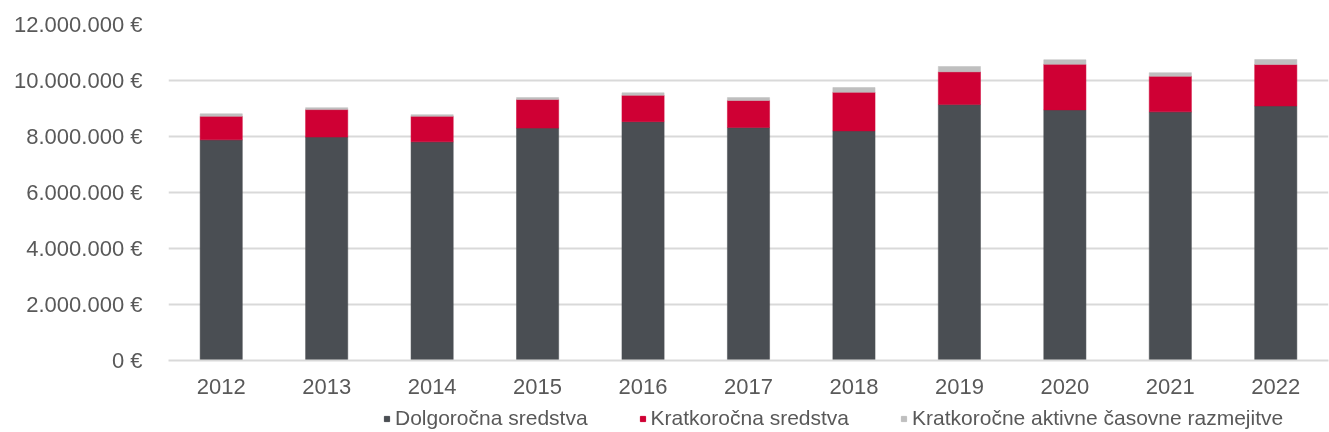  What do you see at coordinates (1065, 386) in the screenshot?
I see `x-tick-label: 2020` at bounding box center [1065, 386].